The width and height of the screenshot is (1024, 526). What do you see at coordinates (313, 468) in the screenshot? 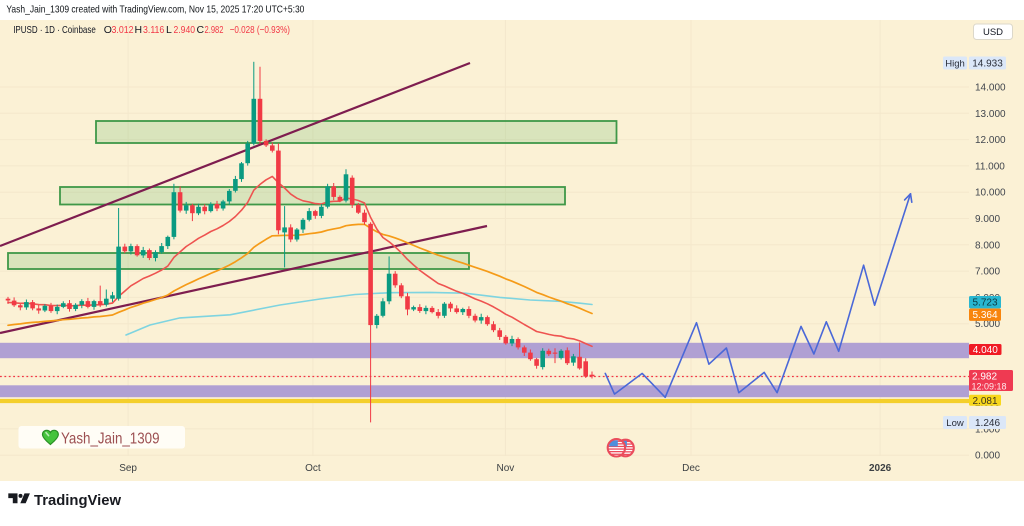
I see `svg-text: Oct` at bounding box center [313, 468].